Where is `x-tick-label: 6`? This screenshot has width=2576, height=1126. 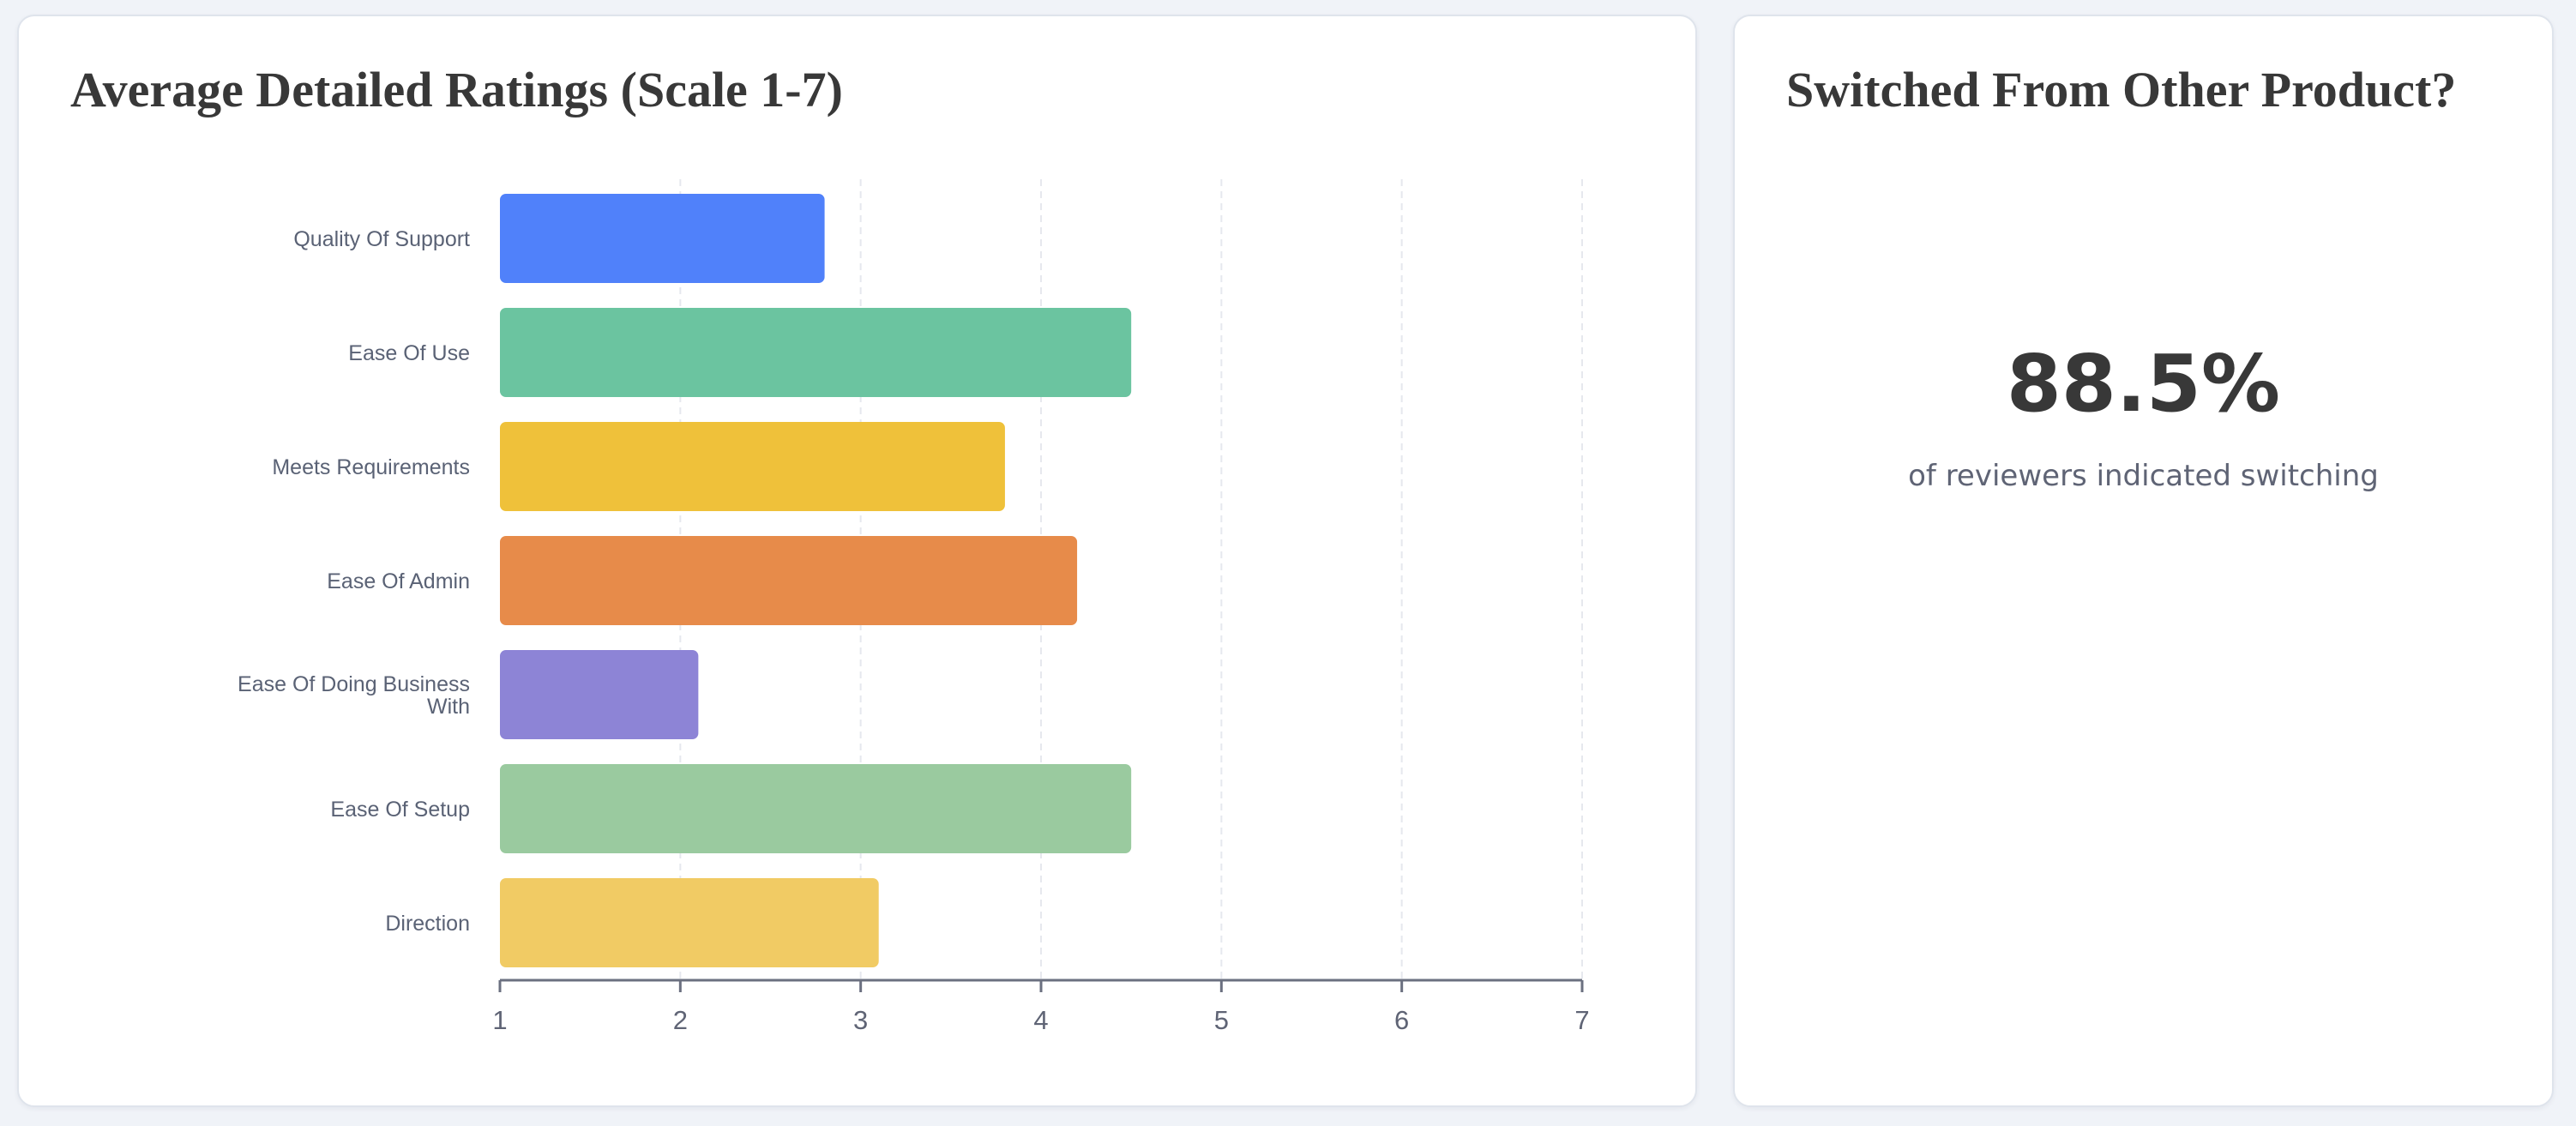 x-tick-label: 6 is located at coordinates (1401, 1020).